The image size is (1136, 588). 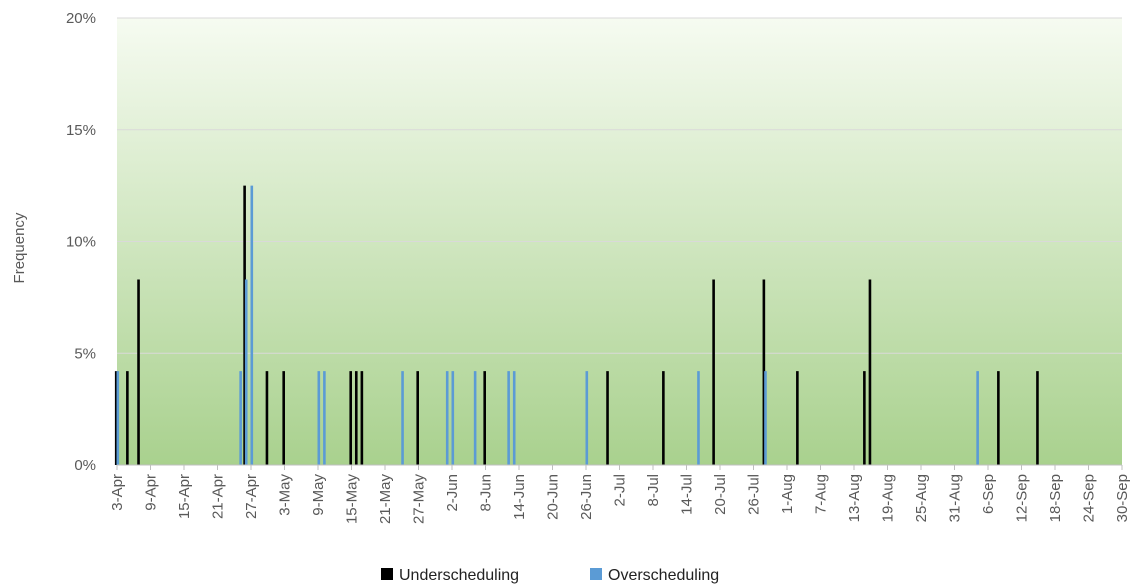 What do you see at coordinates (955, 498) in the screenshot?
I see `x-tick-label: 31-Aug` at bounding box center [955, 498].